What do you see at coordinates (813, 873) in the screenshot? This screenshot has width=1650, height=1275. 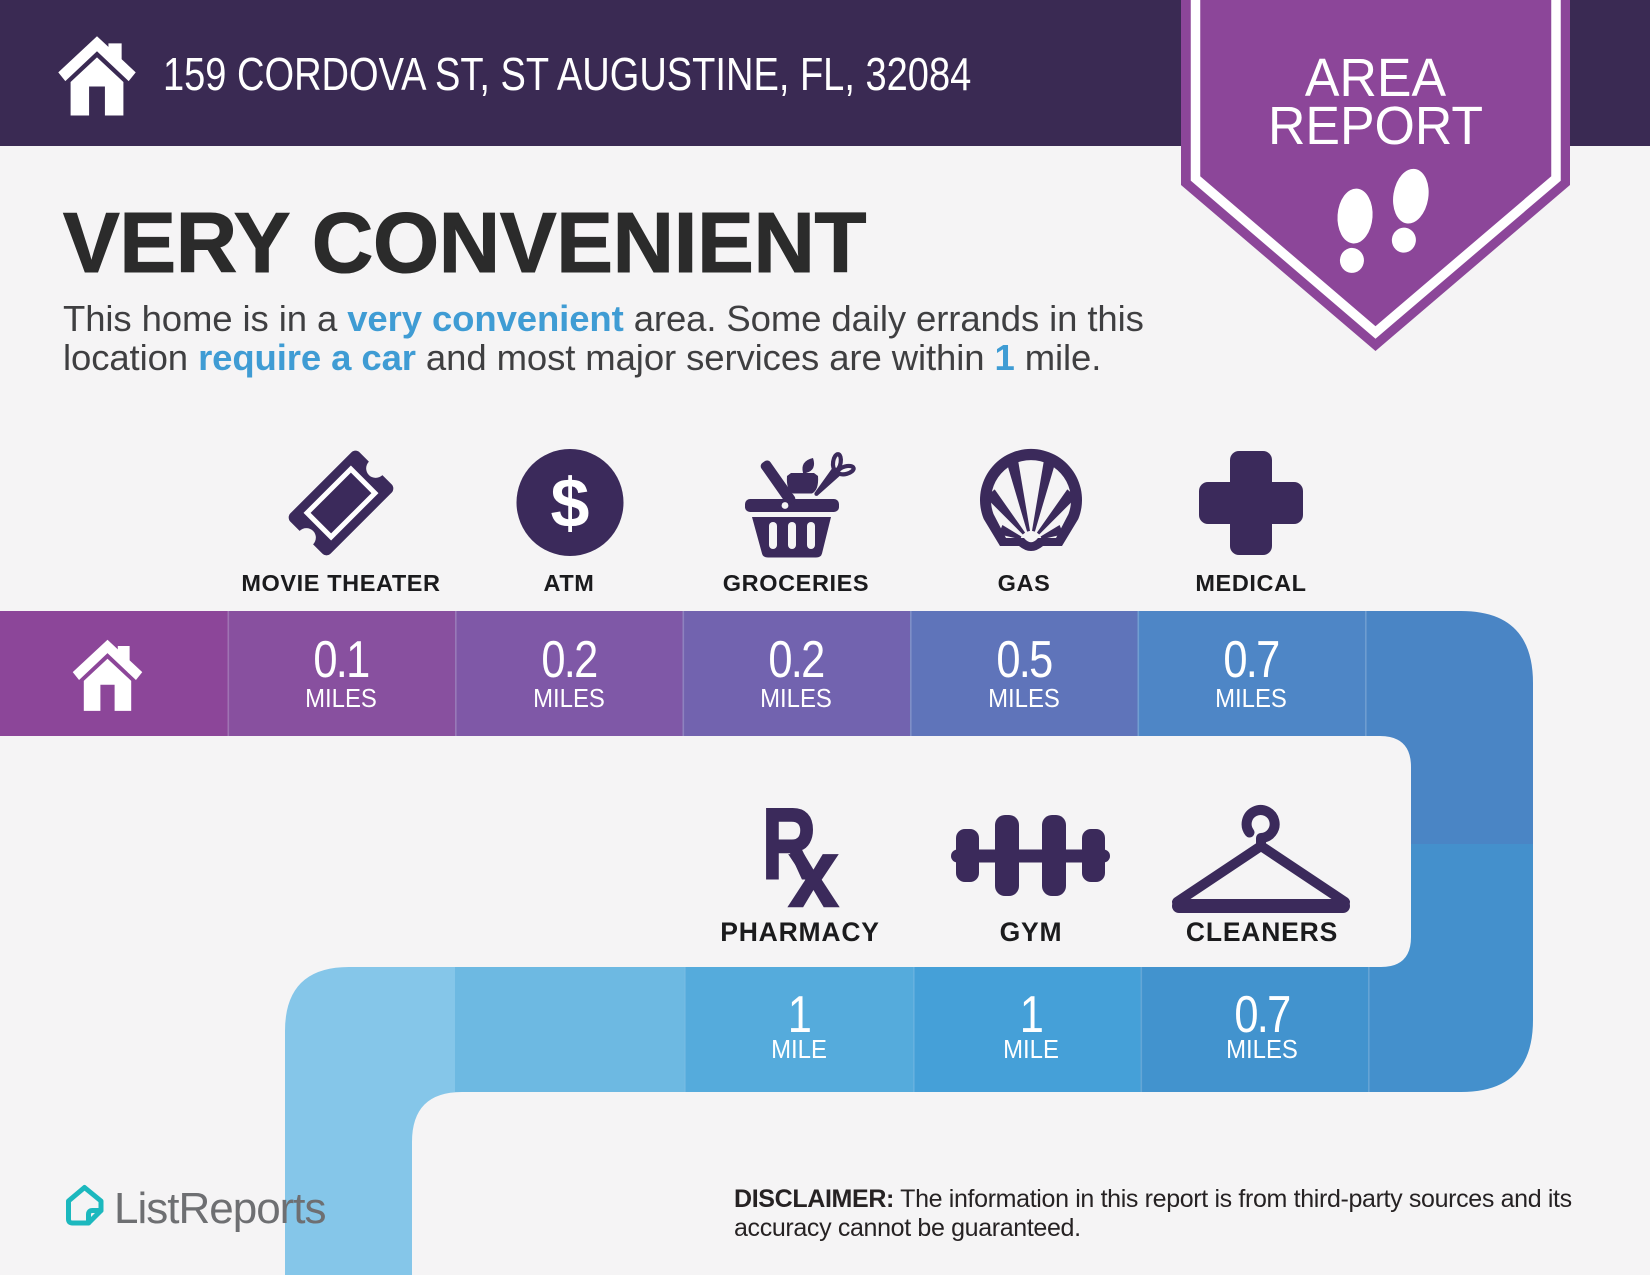 I see `svg-text: x` at bounding box center [813, 873].